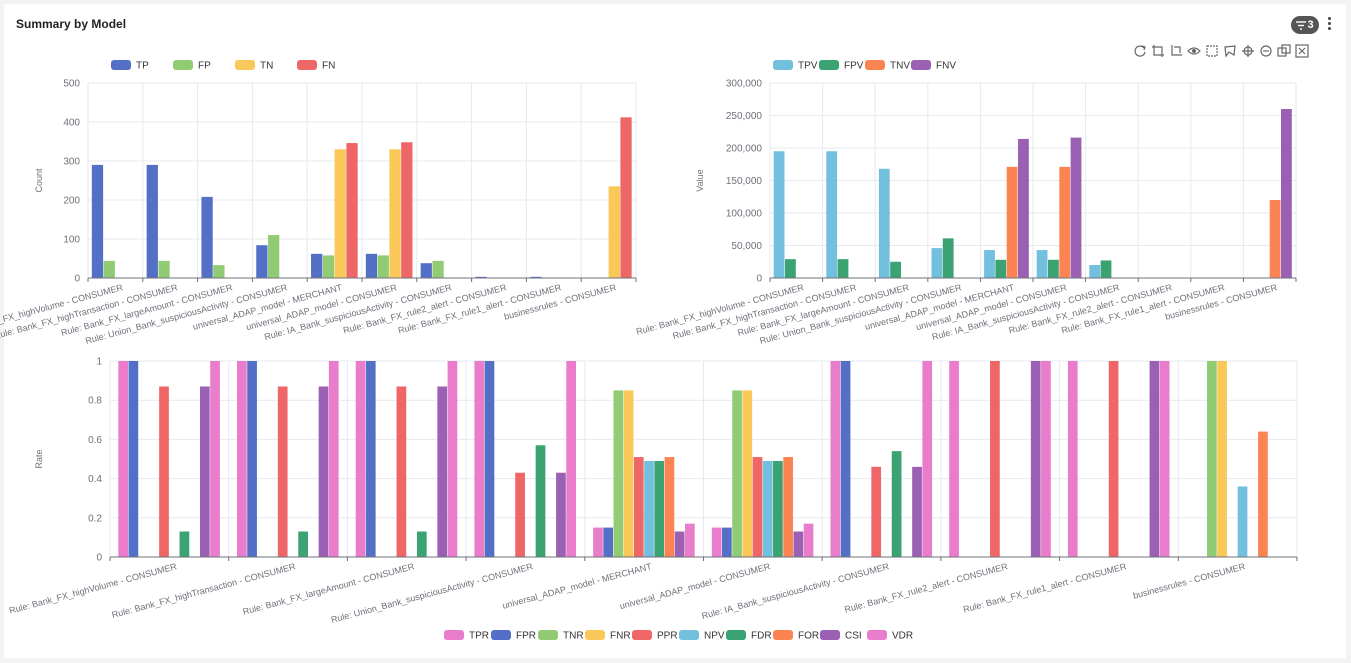  What do you see at coordinates (608, 636) in the screenshot?
I see `legend-item-fnr: FNR` at bounding box center [608, 636].